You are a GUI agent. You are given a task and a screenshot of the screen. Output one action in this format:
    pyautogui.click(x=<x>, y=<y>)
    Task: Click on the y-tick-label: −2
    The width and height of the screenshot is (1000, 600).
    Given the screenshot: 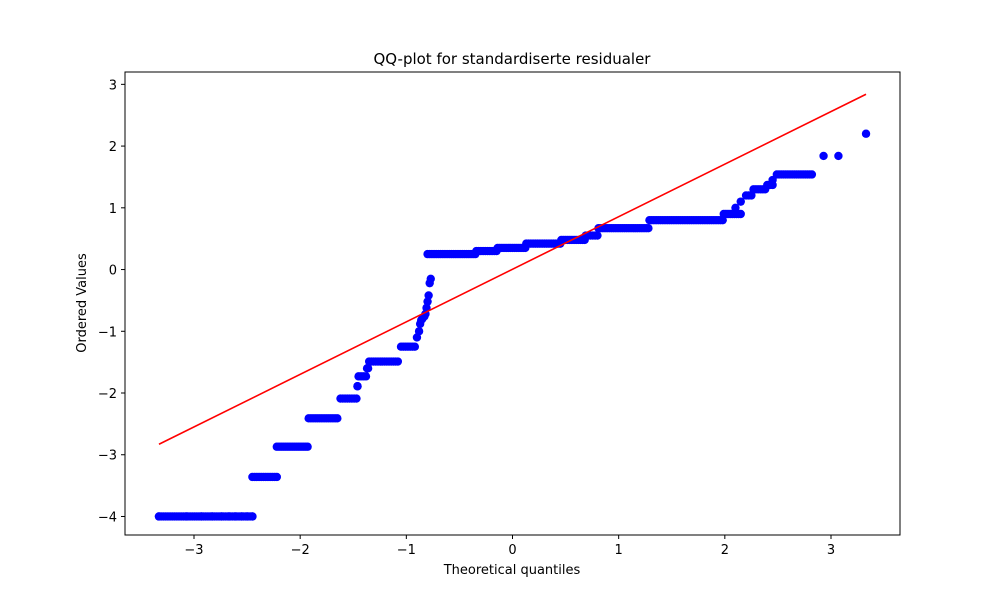 What is the action you would take?
    pyautogui.click(x=107, y=394)
    